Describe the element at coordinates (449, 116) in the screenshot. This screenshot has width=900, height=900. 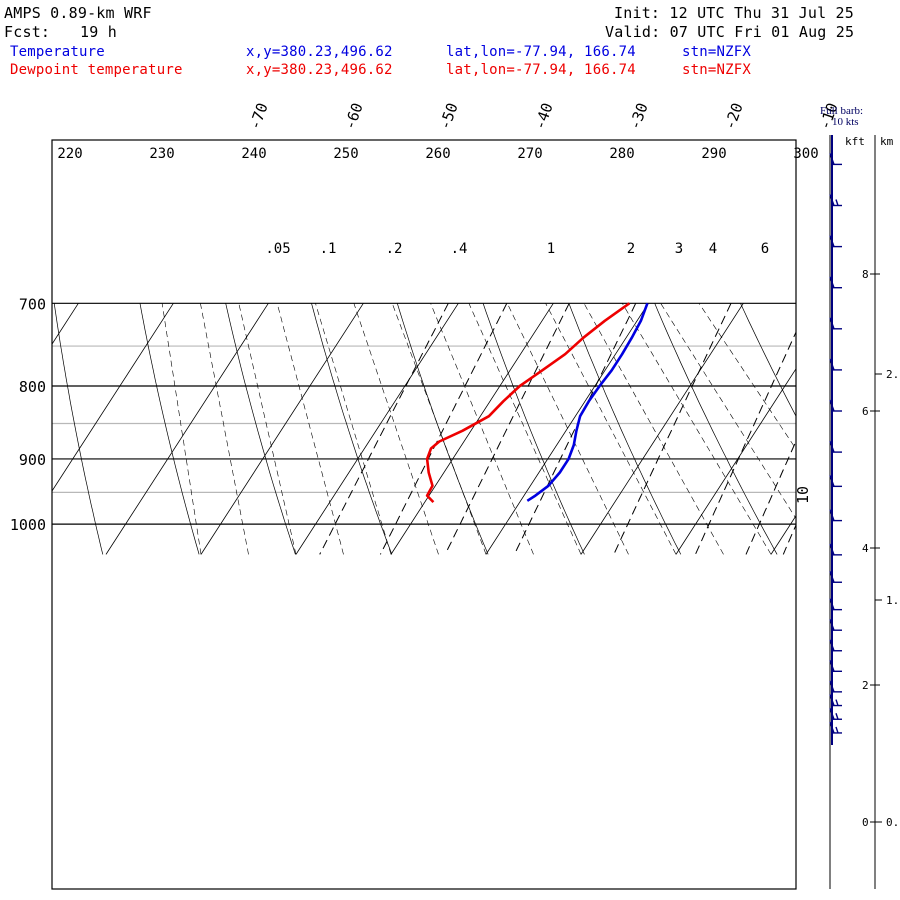
I see `temperature-tick-label: -50` at that location.